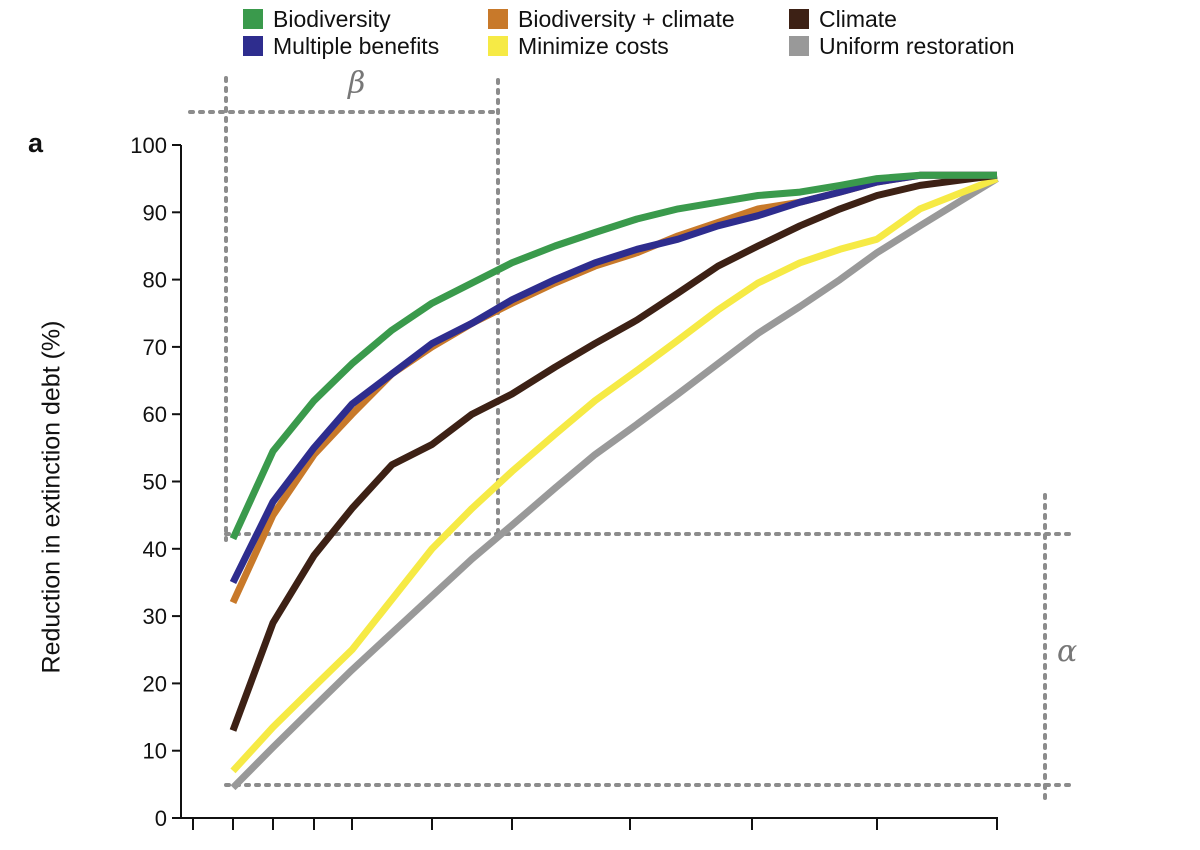 Image resolution: width=1200 pixels, height=850 pixels. What do you see at coordinates (332, 19) in the screenshot?
I see `legend-label: Biodiversity` at bounding box center [332, 19].